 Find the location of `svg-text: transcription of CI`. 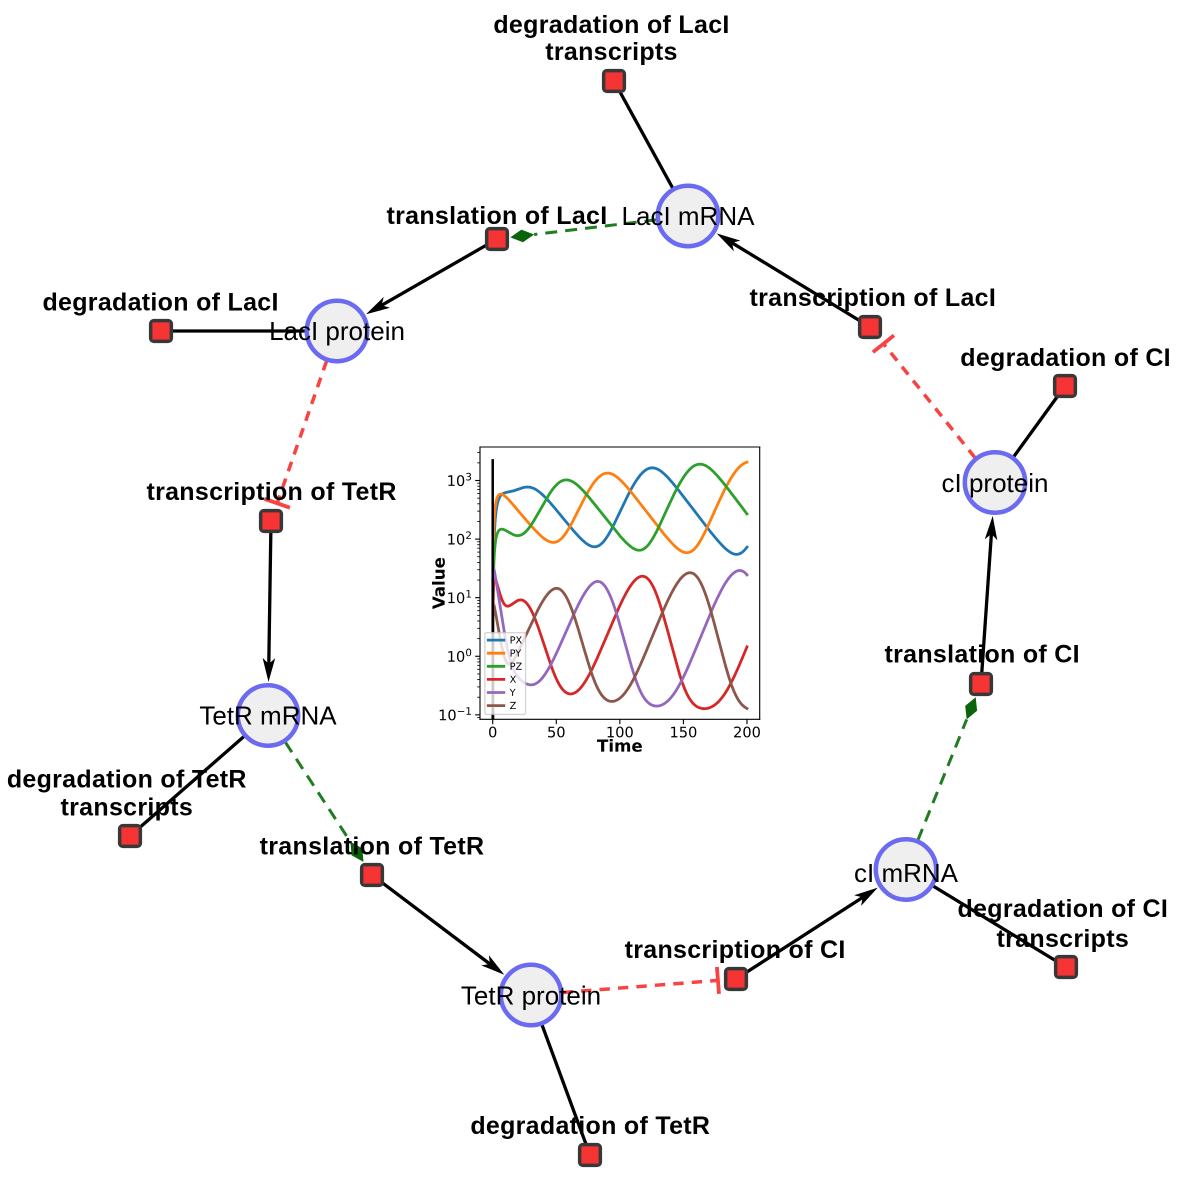

svg-text: transcription of CI is located at coordinates (735, 950).